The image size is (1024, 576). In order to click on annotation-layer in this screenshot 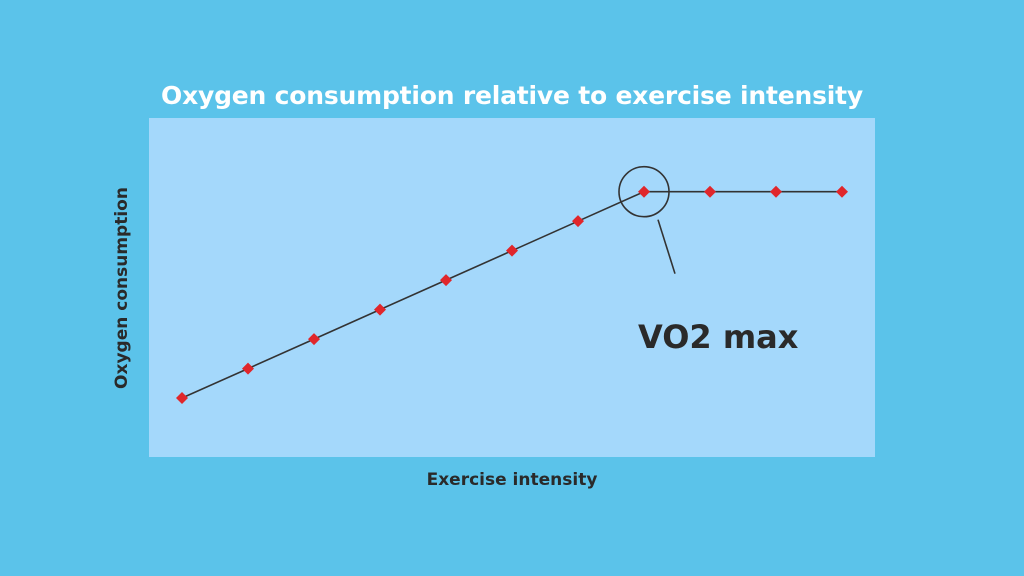, I will do `click(647, 219)`.